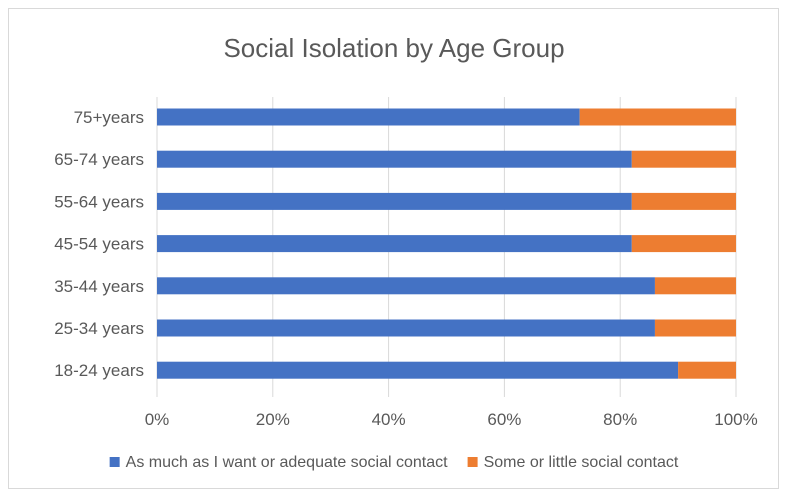 This screenshot has width=789, height=497. Describe the element at coordinates (620, 419) in the screenshot. I see `x-tick-label: 80%` at that location.